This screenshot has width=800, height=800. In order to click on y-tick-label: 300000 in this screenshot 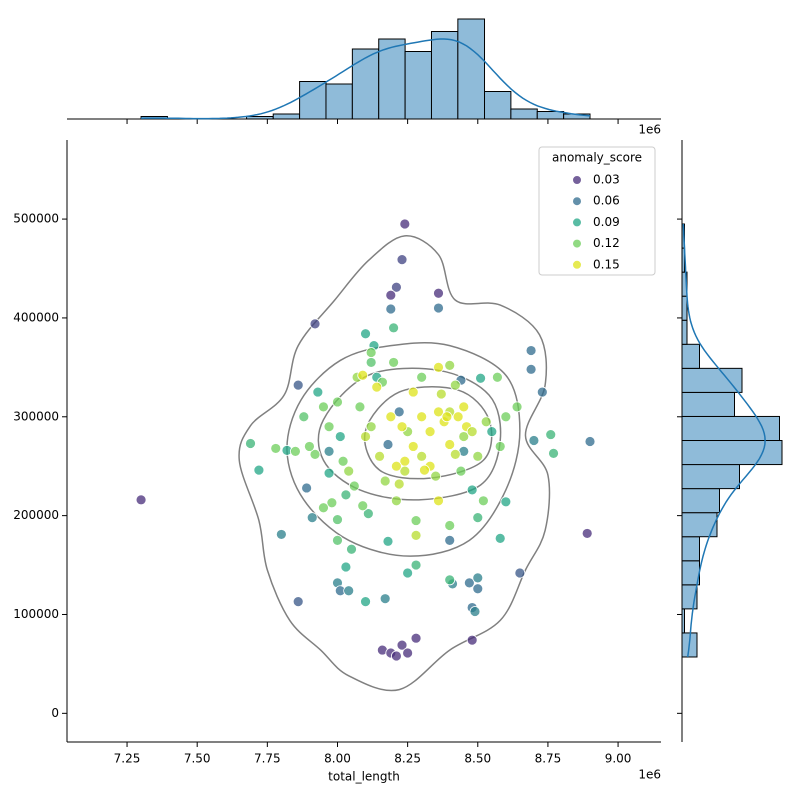, I will do `click(36, 416)`.